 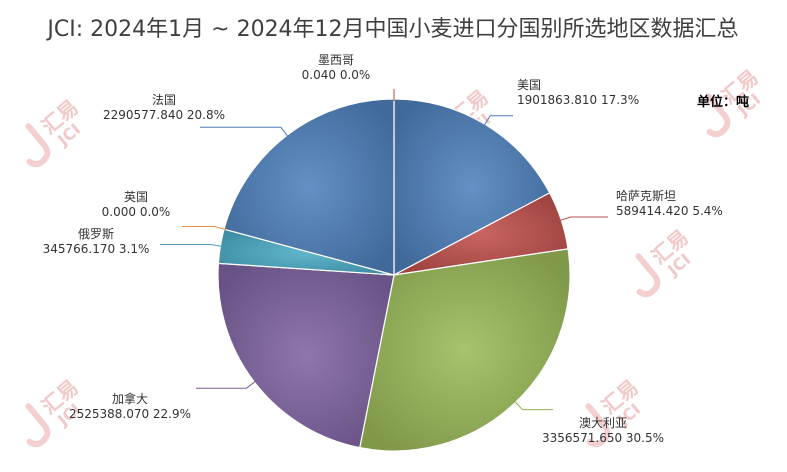 What do you see at coordinates (136, 197) in the screenshot?
I see `slice-label-name: 英国` at bounding box center [136, 197].